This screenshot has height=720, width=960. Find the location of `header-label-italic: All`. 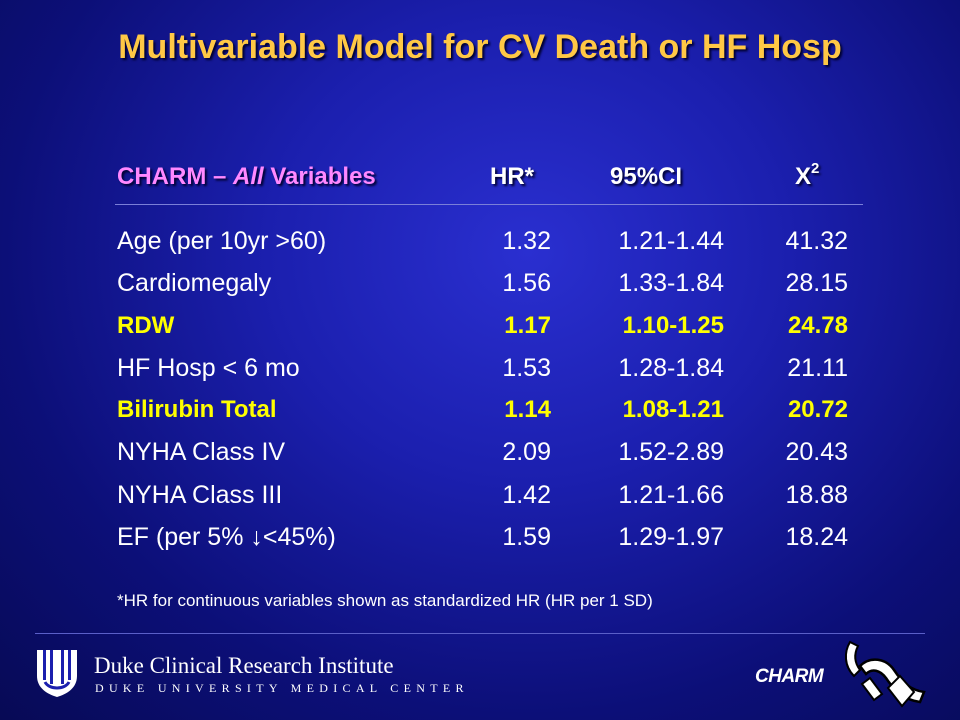

header-label-italic: All is located at coordinates (248, 176).